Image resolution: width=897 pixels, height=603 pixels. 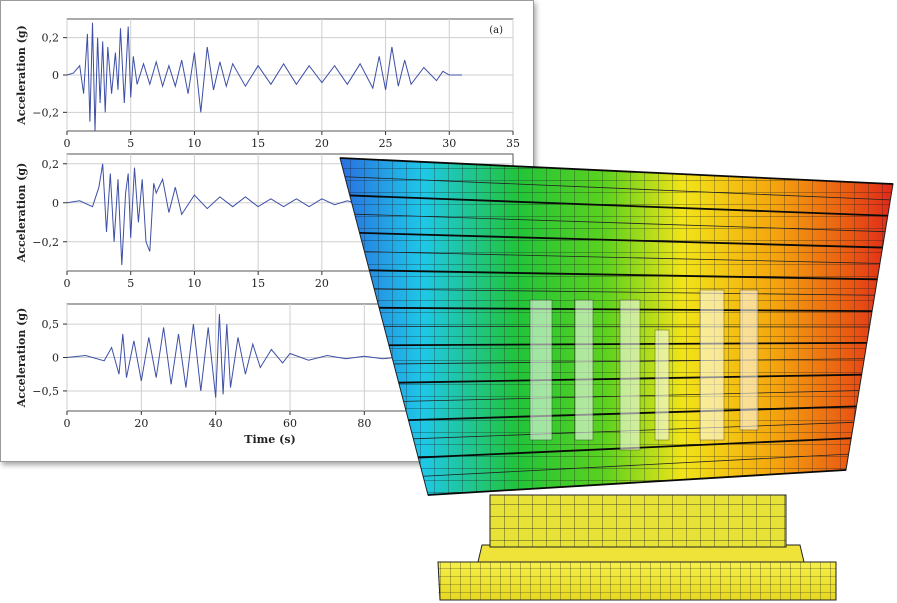 I want to click on x-tick-label: 25, so click(x=386, y=143).